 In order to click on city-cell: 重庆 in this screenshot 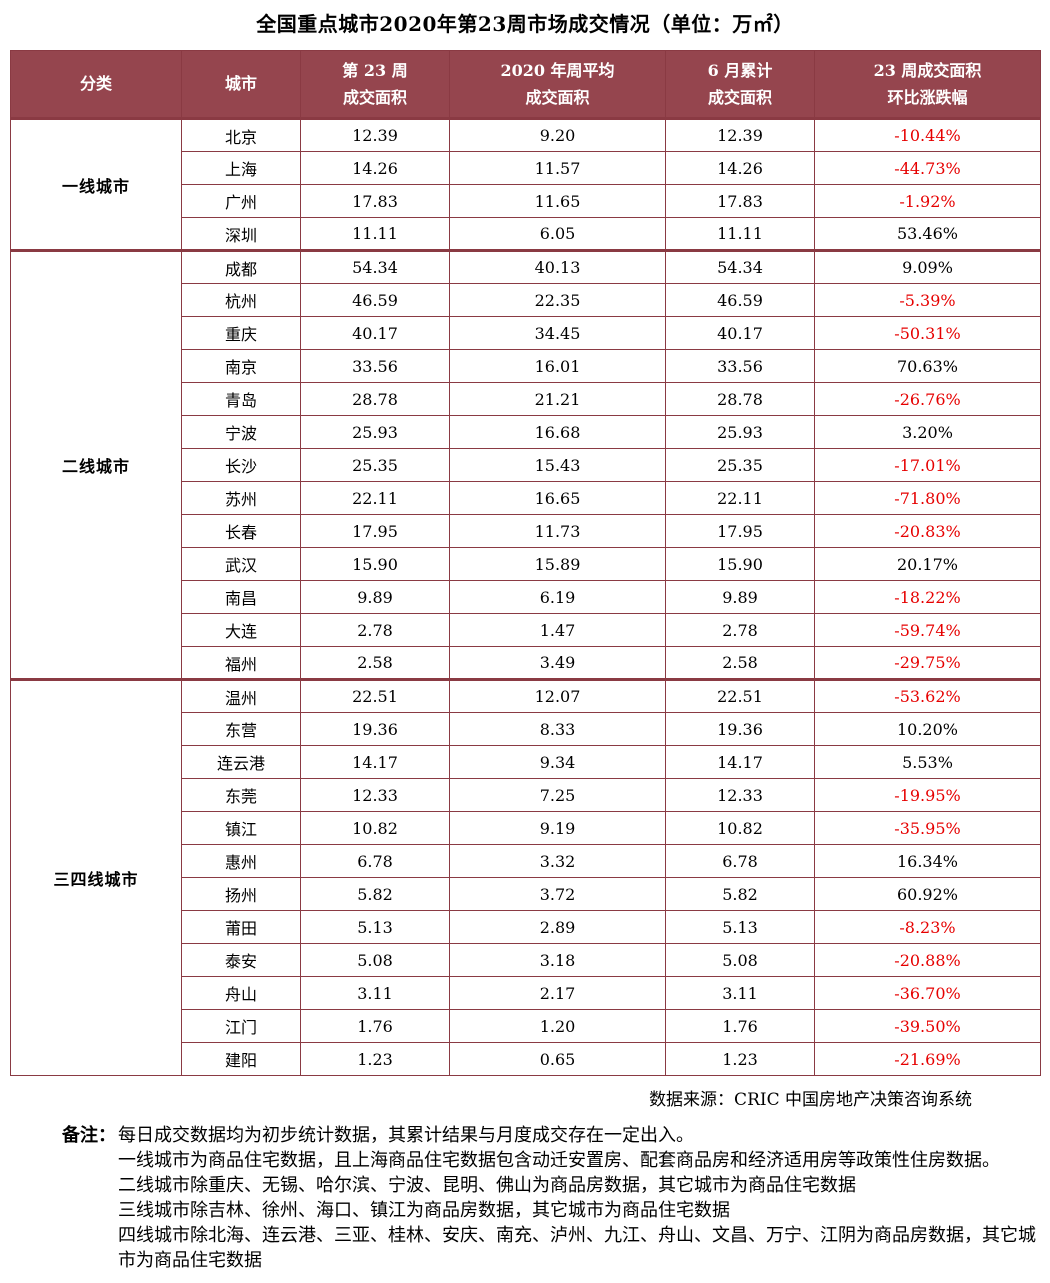, I will do `click(241, 333)`.